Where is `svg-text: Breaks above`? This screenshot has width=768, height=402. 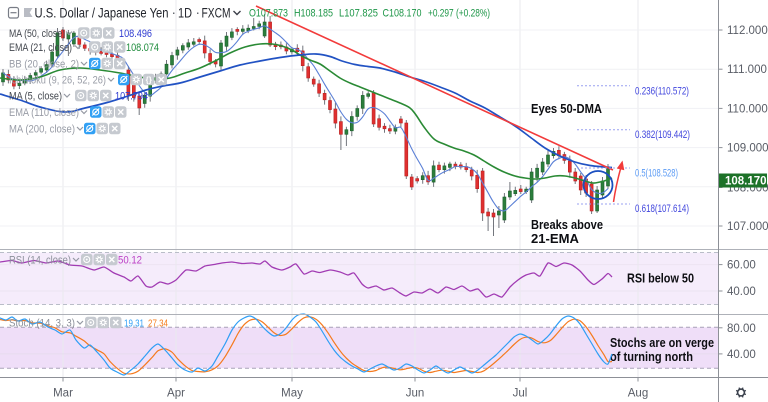 svg-text: Breaks above is located at coordinates (567, 224).